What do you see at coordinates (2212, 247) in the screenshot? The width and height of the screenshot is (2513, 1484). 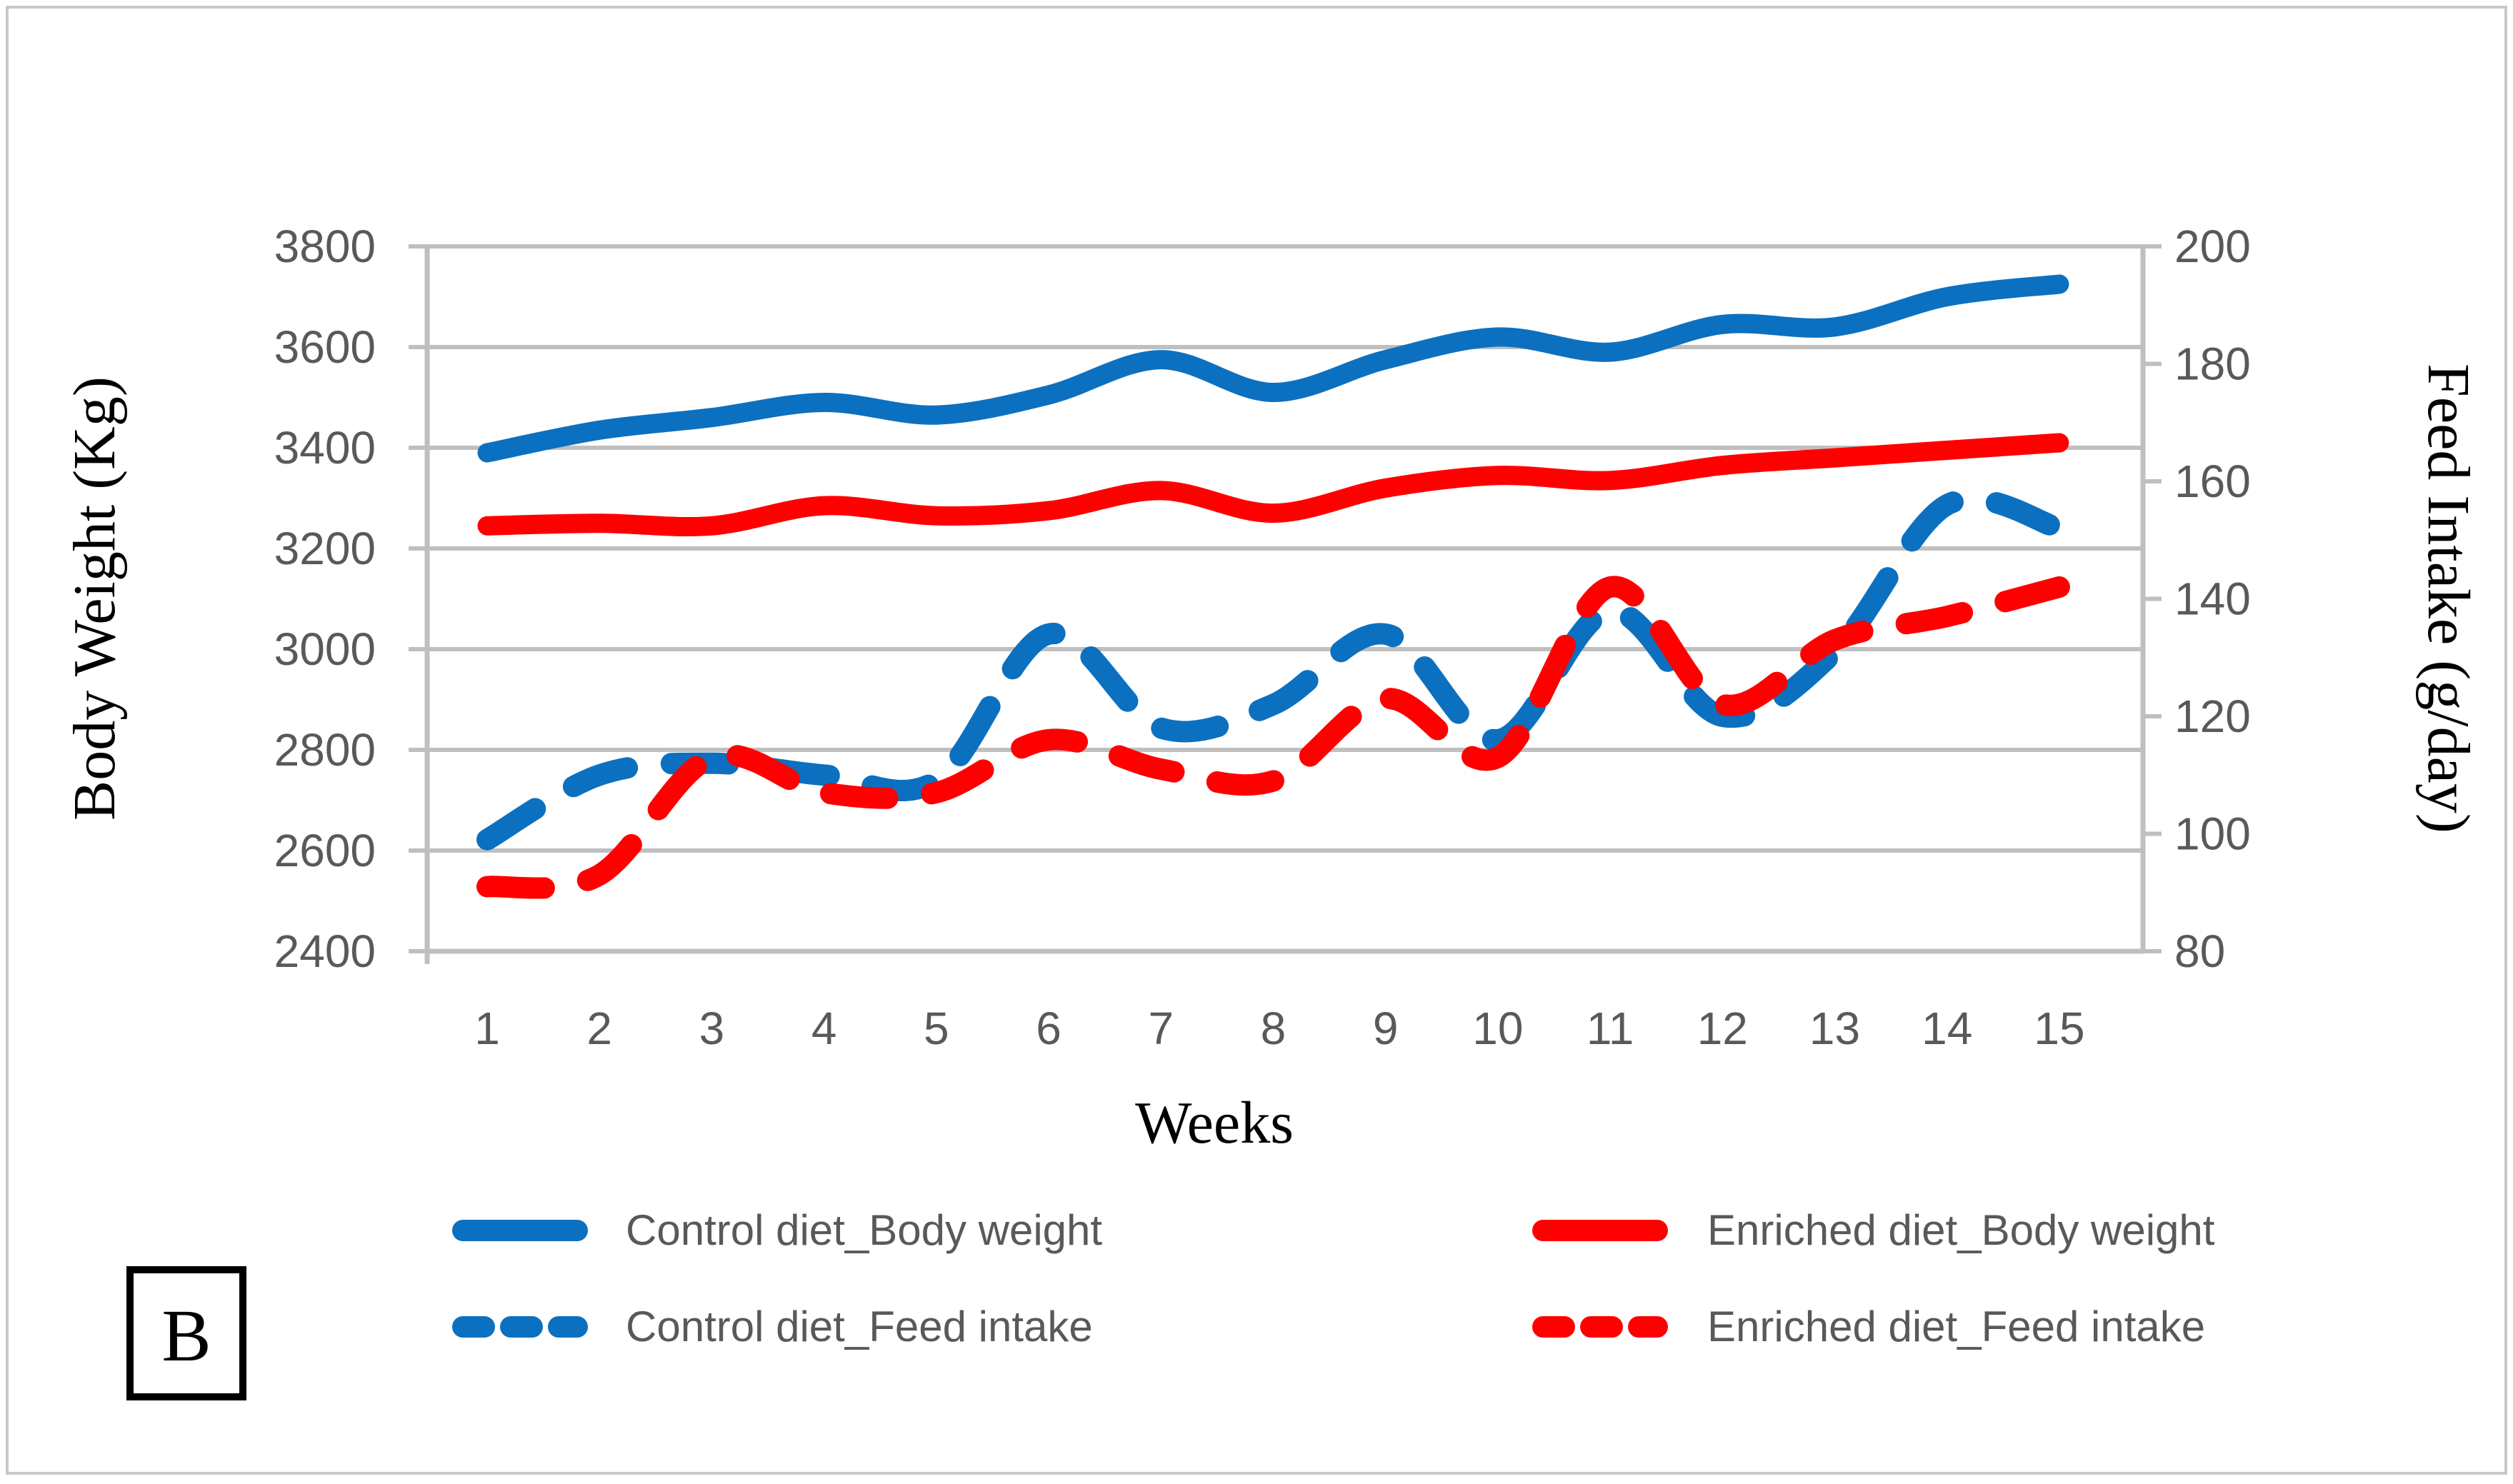 I see `right-axis-tick-label-200: 200` at bounding box center [2212, 247].